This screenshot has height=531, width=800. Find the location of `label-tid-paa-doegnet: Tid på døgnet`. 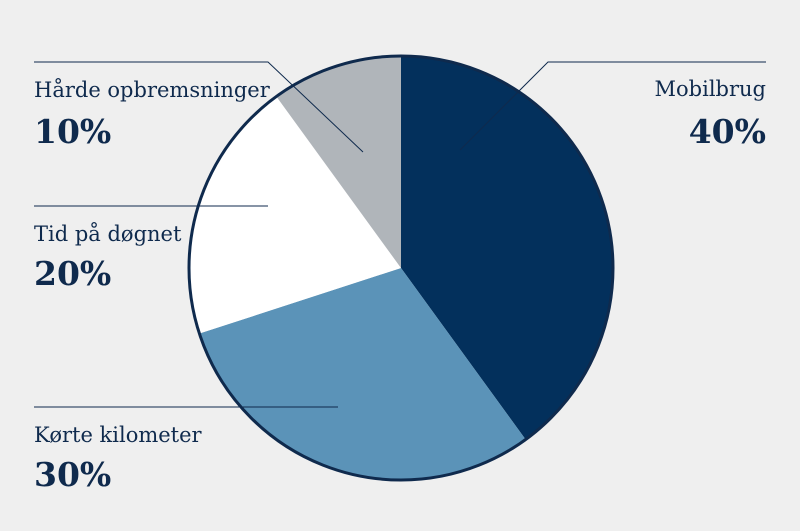

label-tid-paa-doegnet: Tid på døgnet is located at coordinates (108, 234).